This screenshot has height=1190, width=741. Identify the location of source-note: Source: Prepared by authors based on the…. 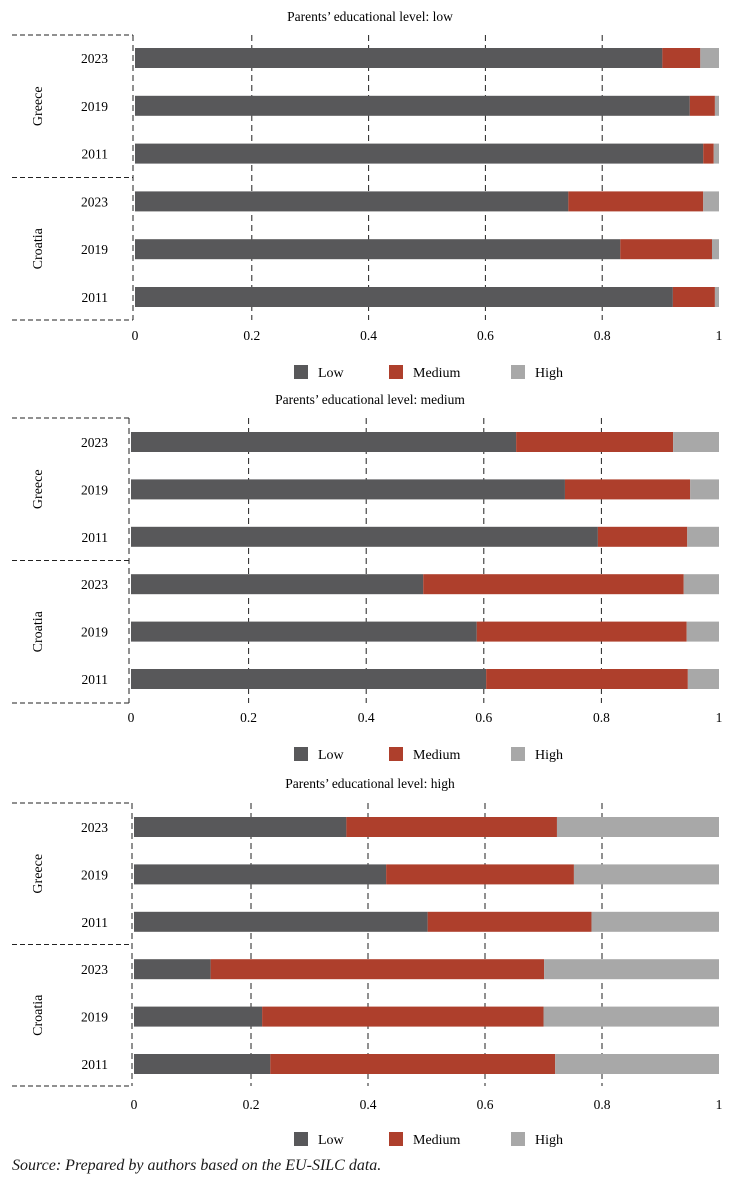
(197, 1165).